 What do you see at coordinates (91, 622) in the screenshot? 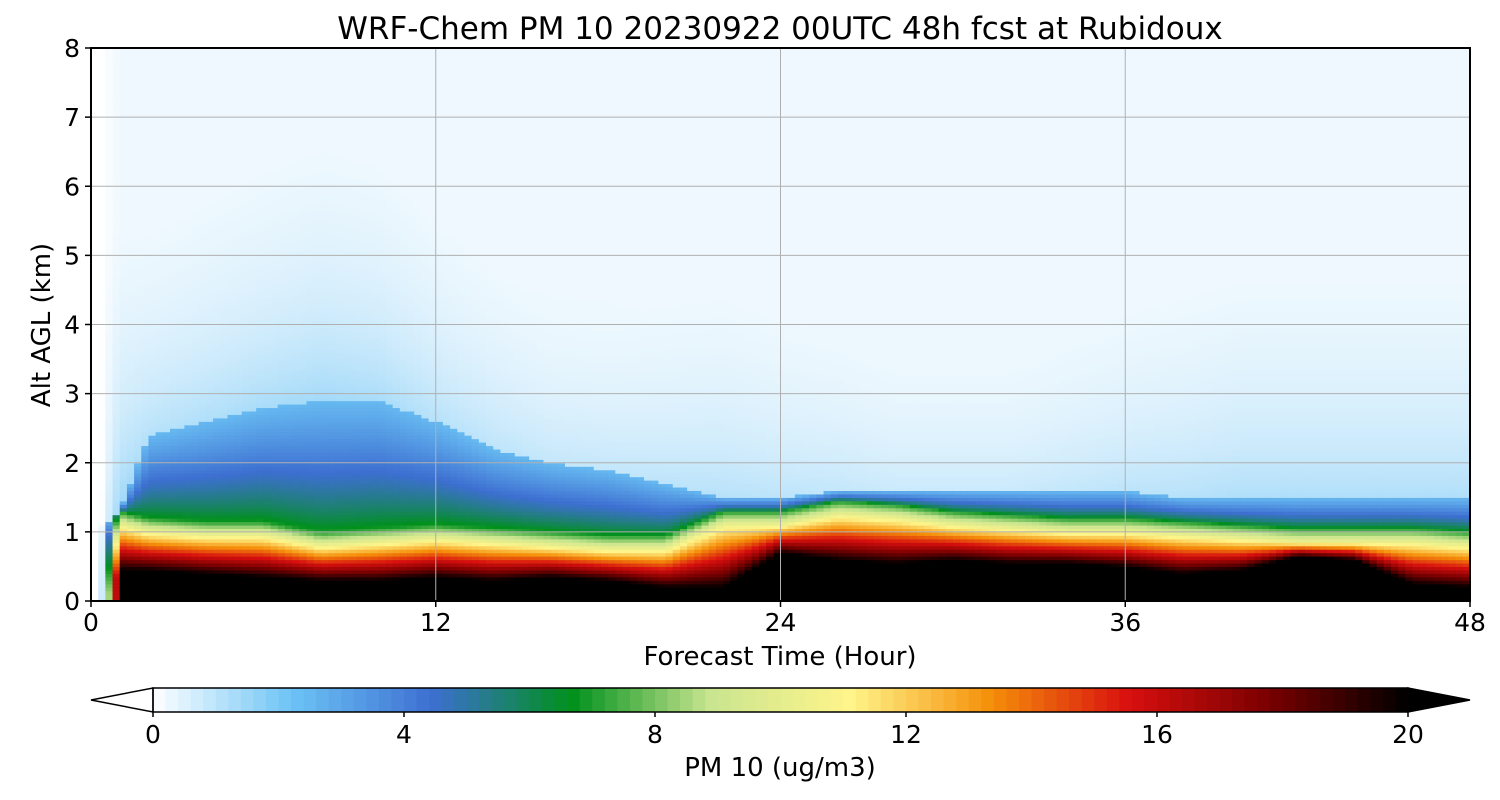
I see `x-tick-label: 0` at bounding box center [91, 622].